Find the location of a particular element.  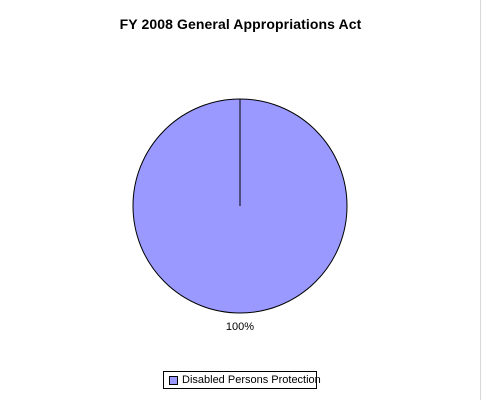

chart-title: FY 2008 General Appropriations Act is located at coordinates (240, 24).